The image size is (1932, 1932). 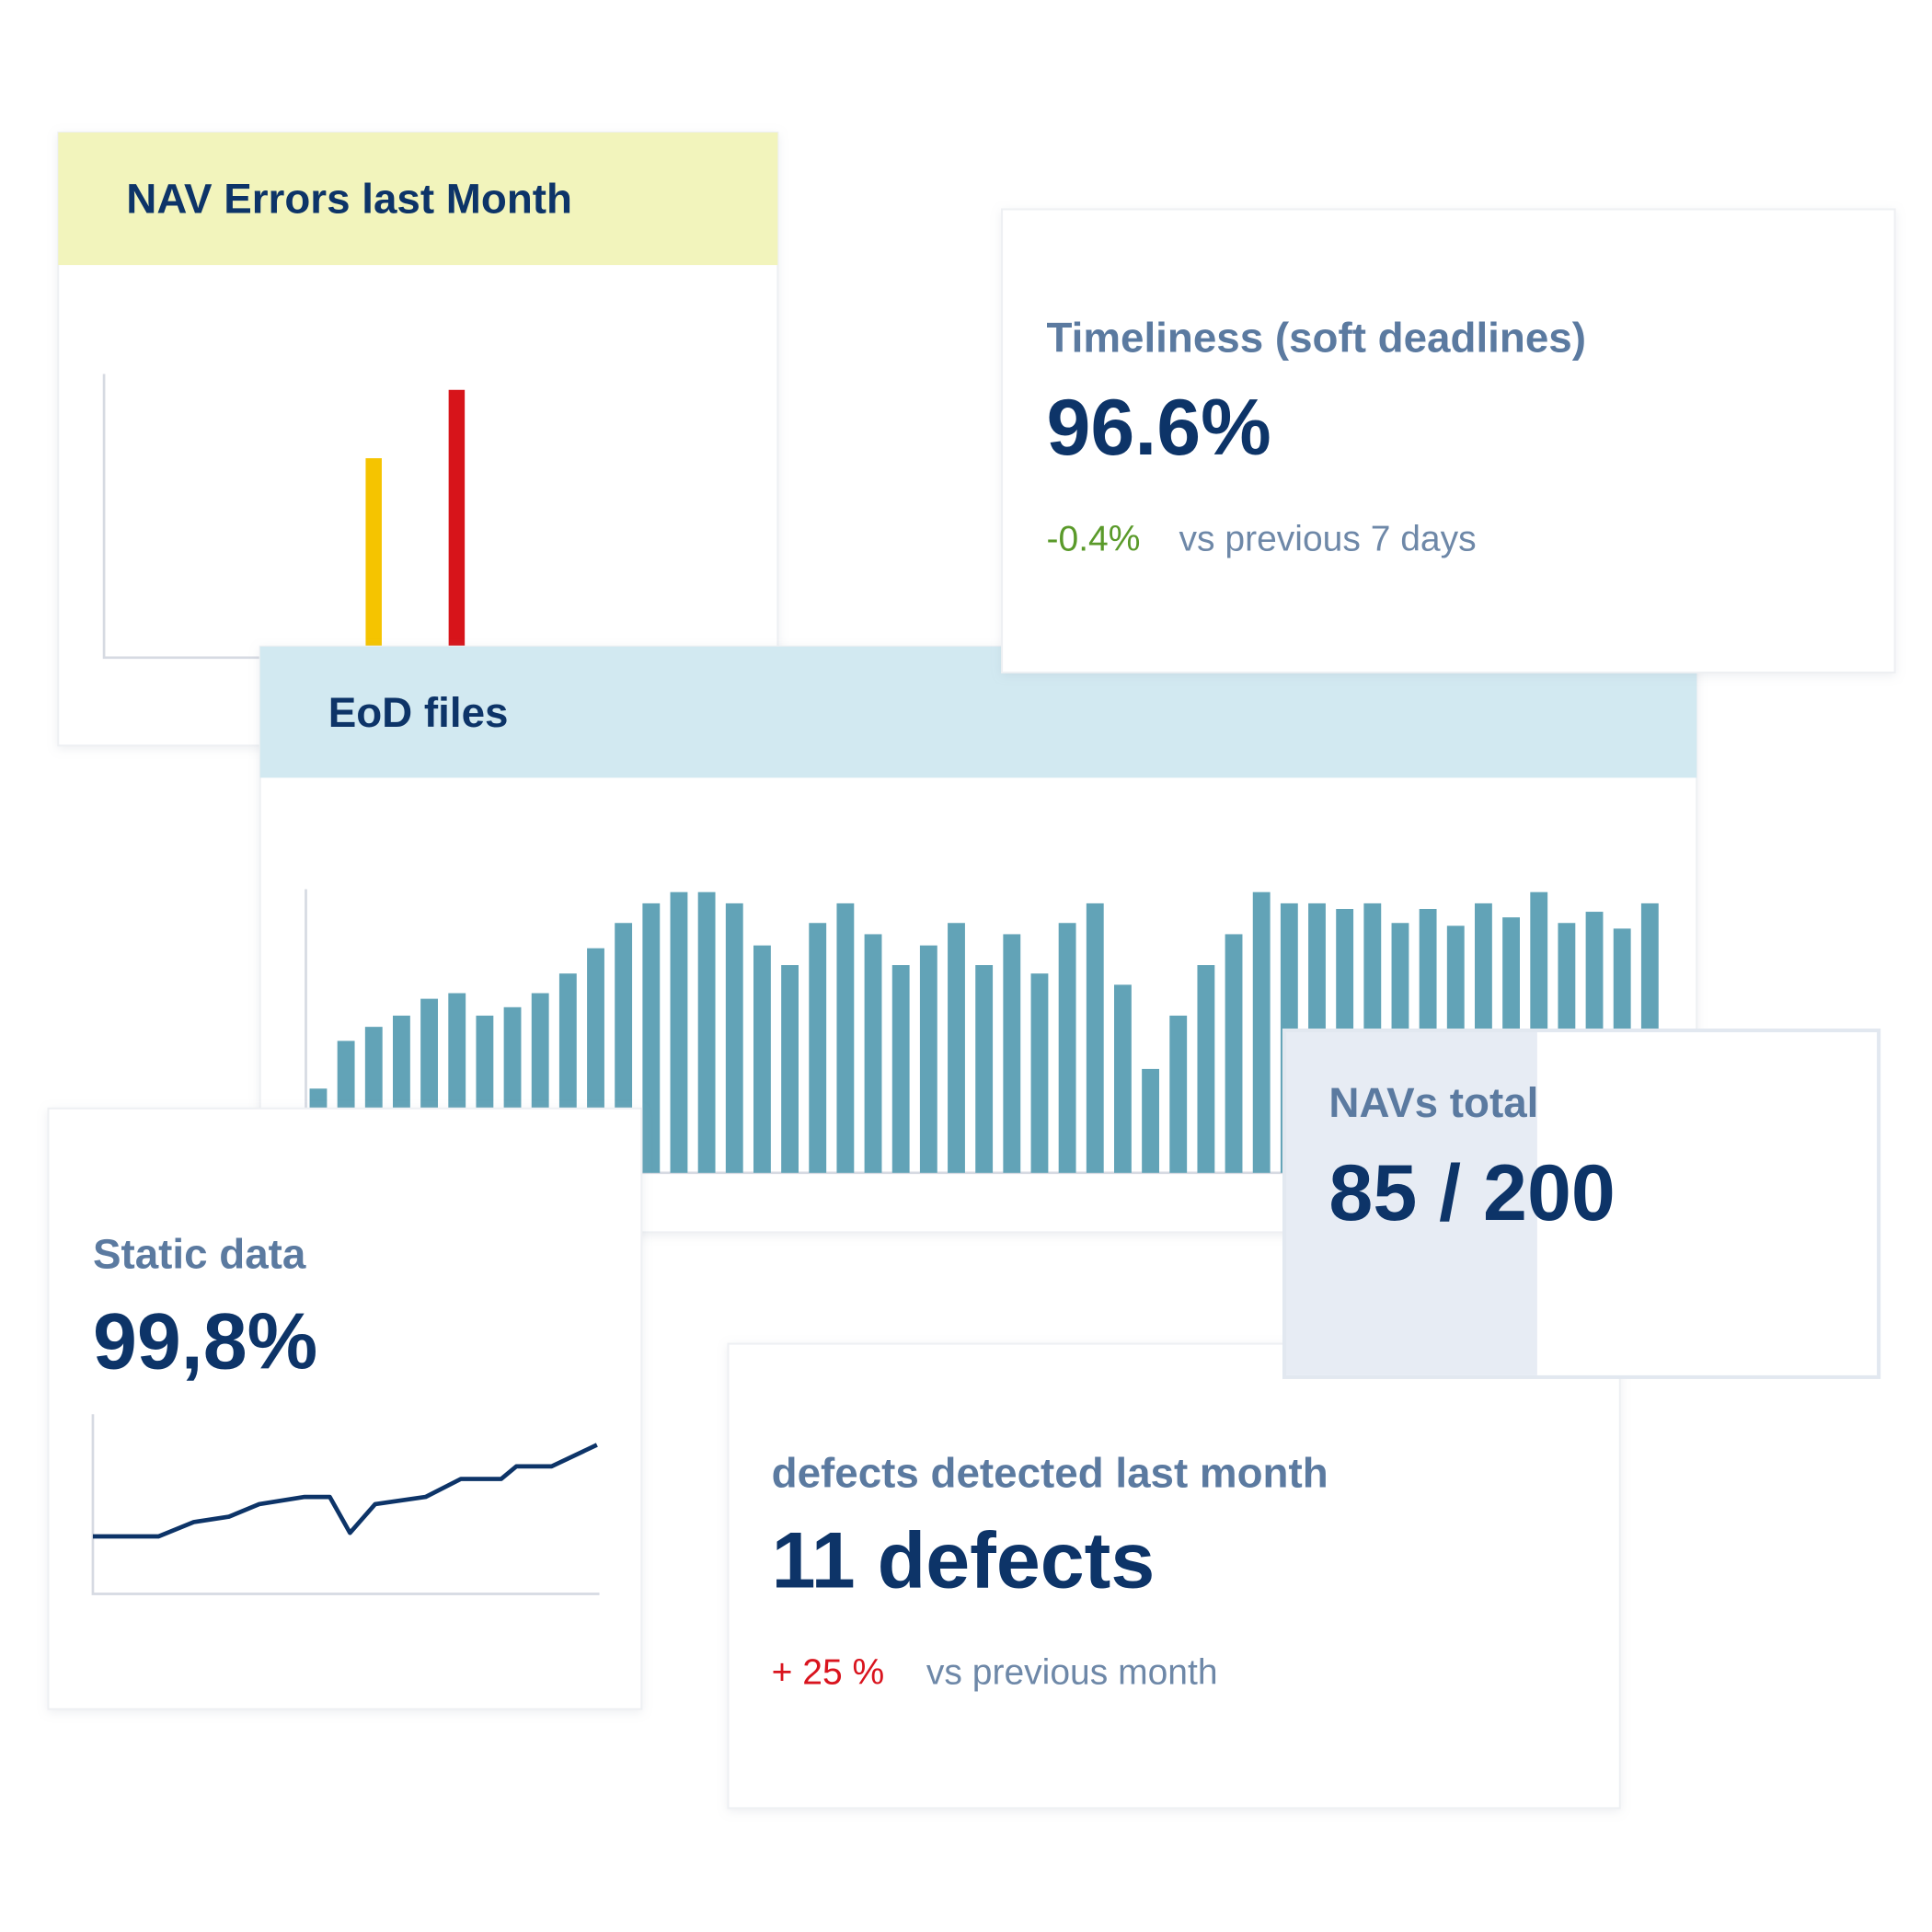 What do you see at coordinates (418, 712) in the screenshot?
I see `card-title: EoD files` at bounding box center [418, 712].